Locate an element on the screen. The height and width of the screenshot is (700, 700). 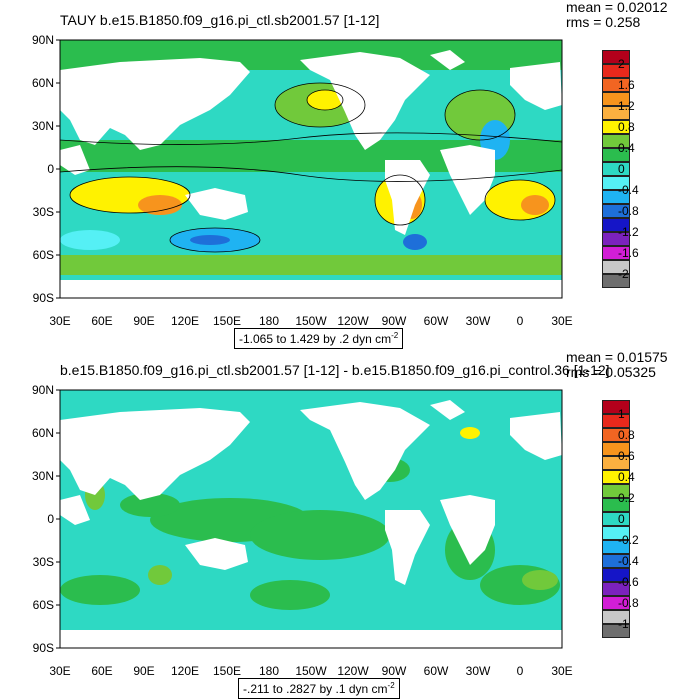
north-atlantic-max is located at coordinates (470, 433).